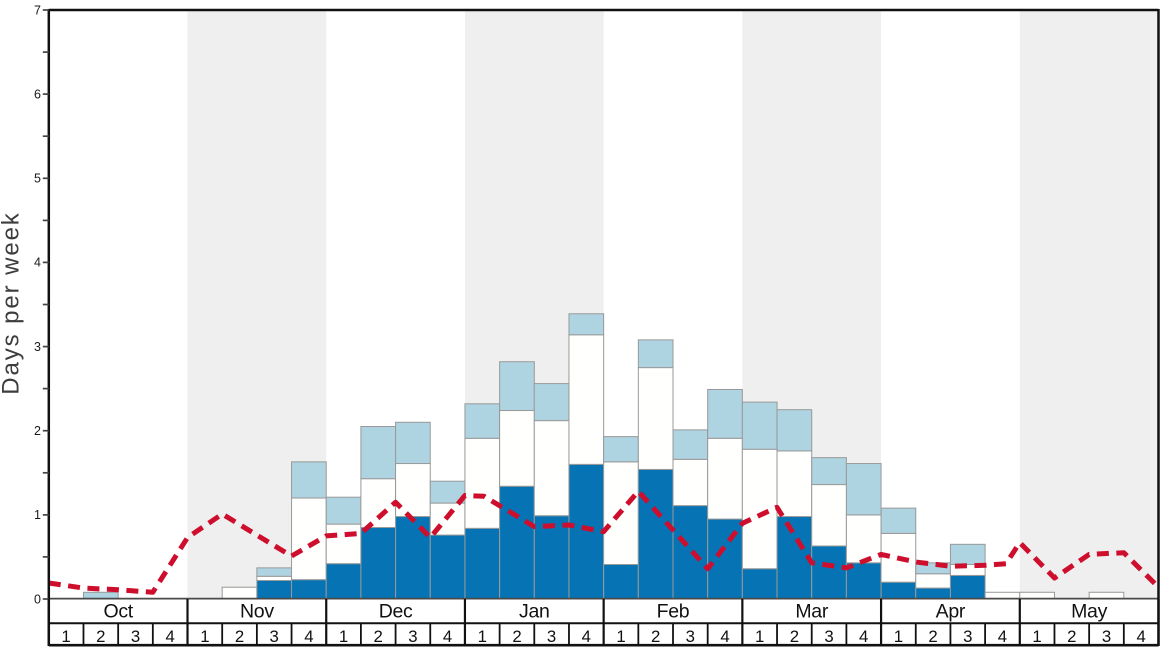 Image resolution: width=1168 pixels, height=648 pixels. What do you see at coordinates (37, 10) in the screenshot?
I see `svg-text: 7` at bounding box center [37, 10].